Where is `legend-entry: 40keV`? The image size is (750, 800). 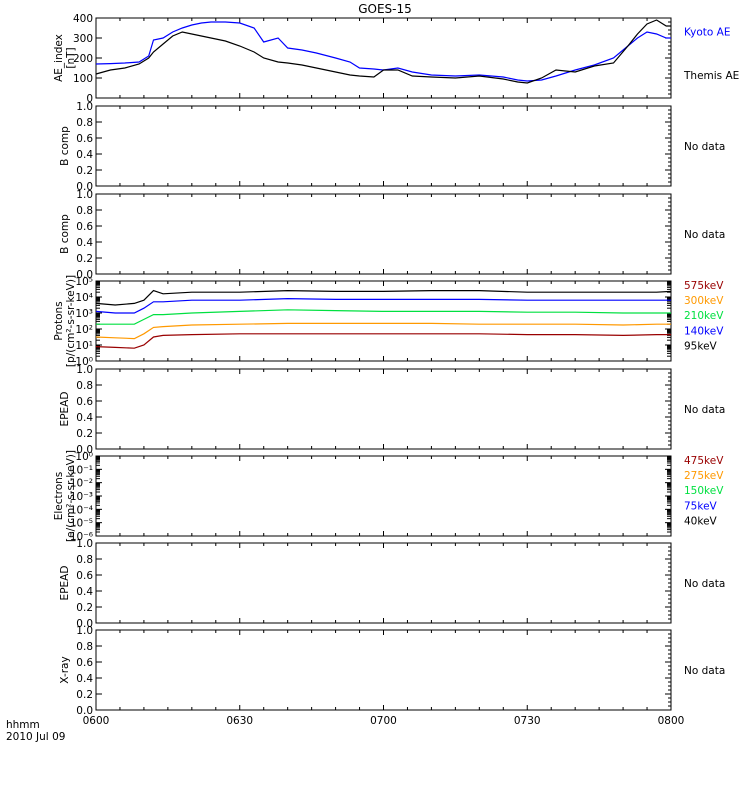
legend-entry: 40keV is located at coordinates (701, 521).